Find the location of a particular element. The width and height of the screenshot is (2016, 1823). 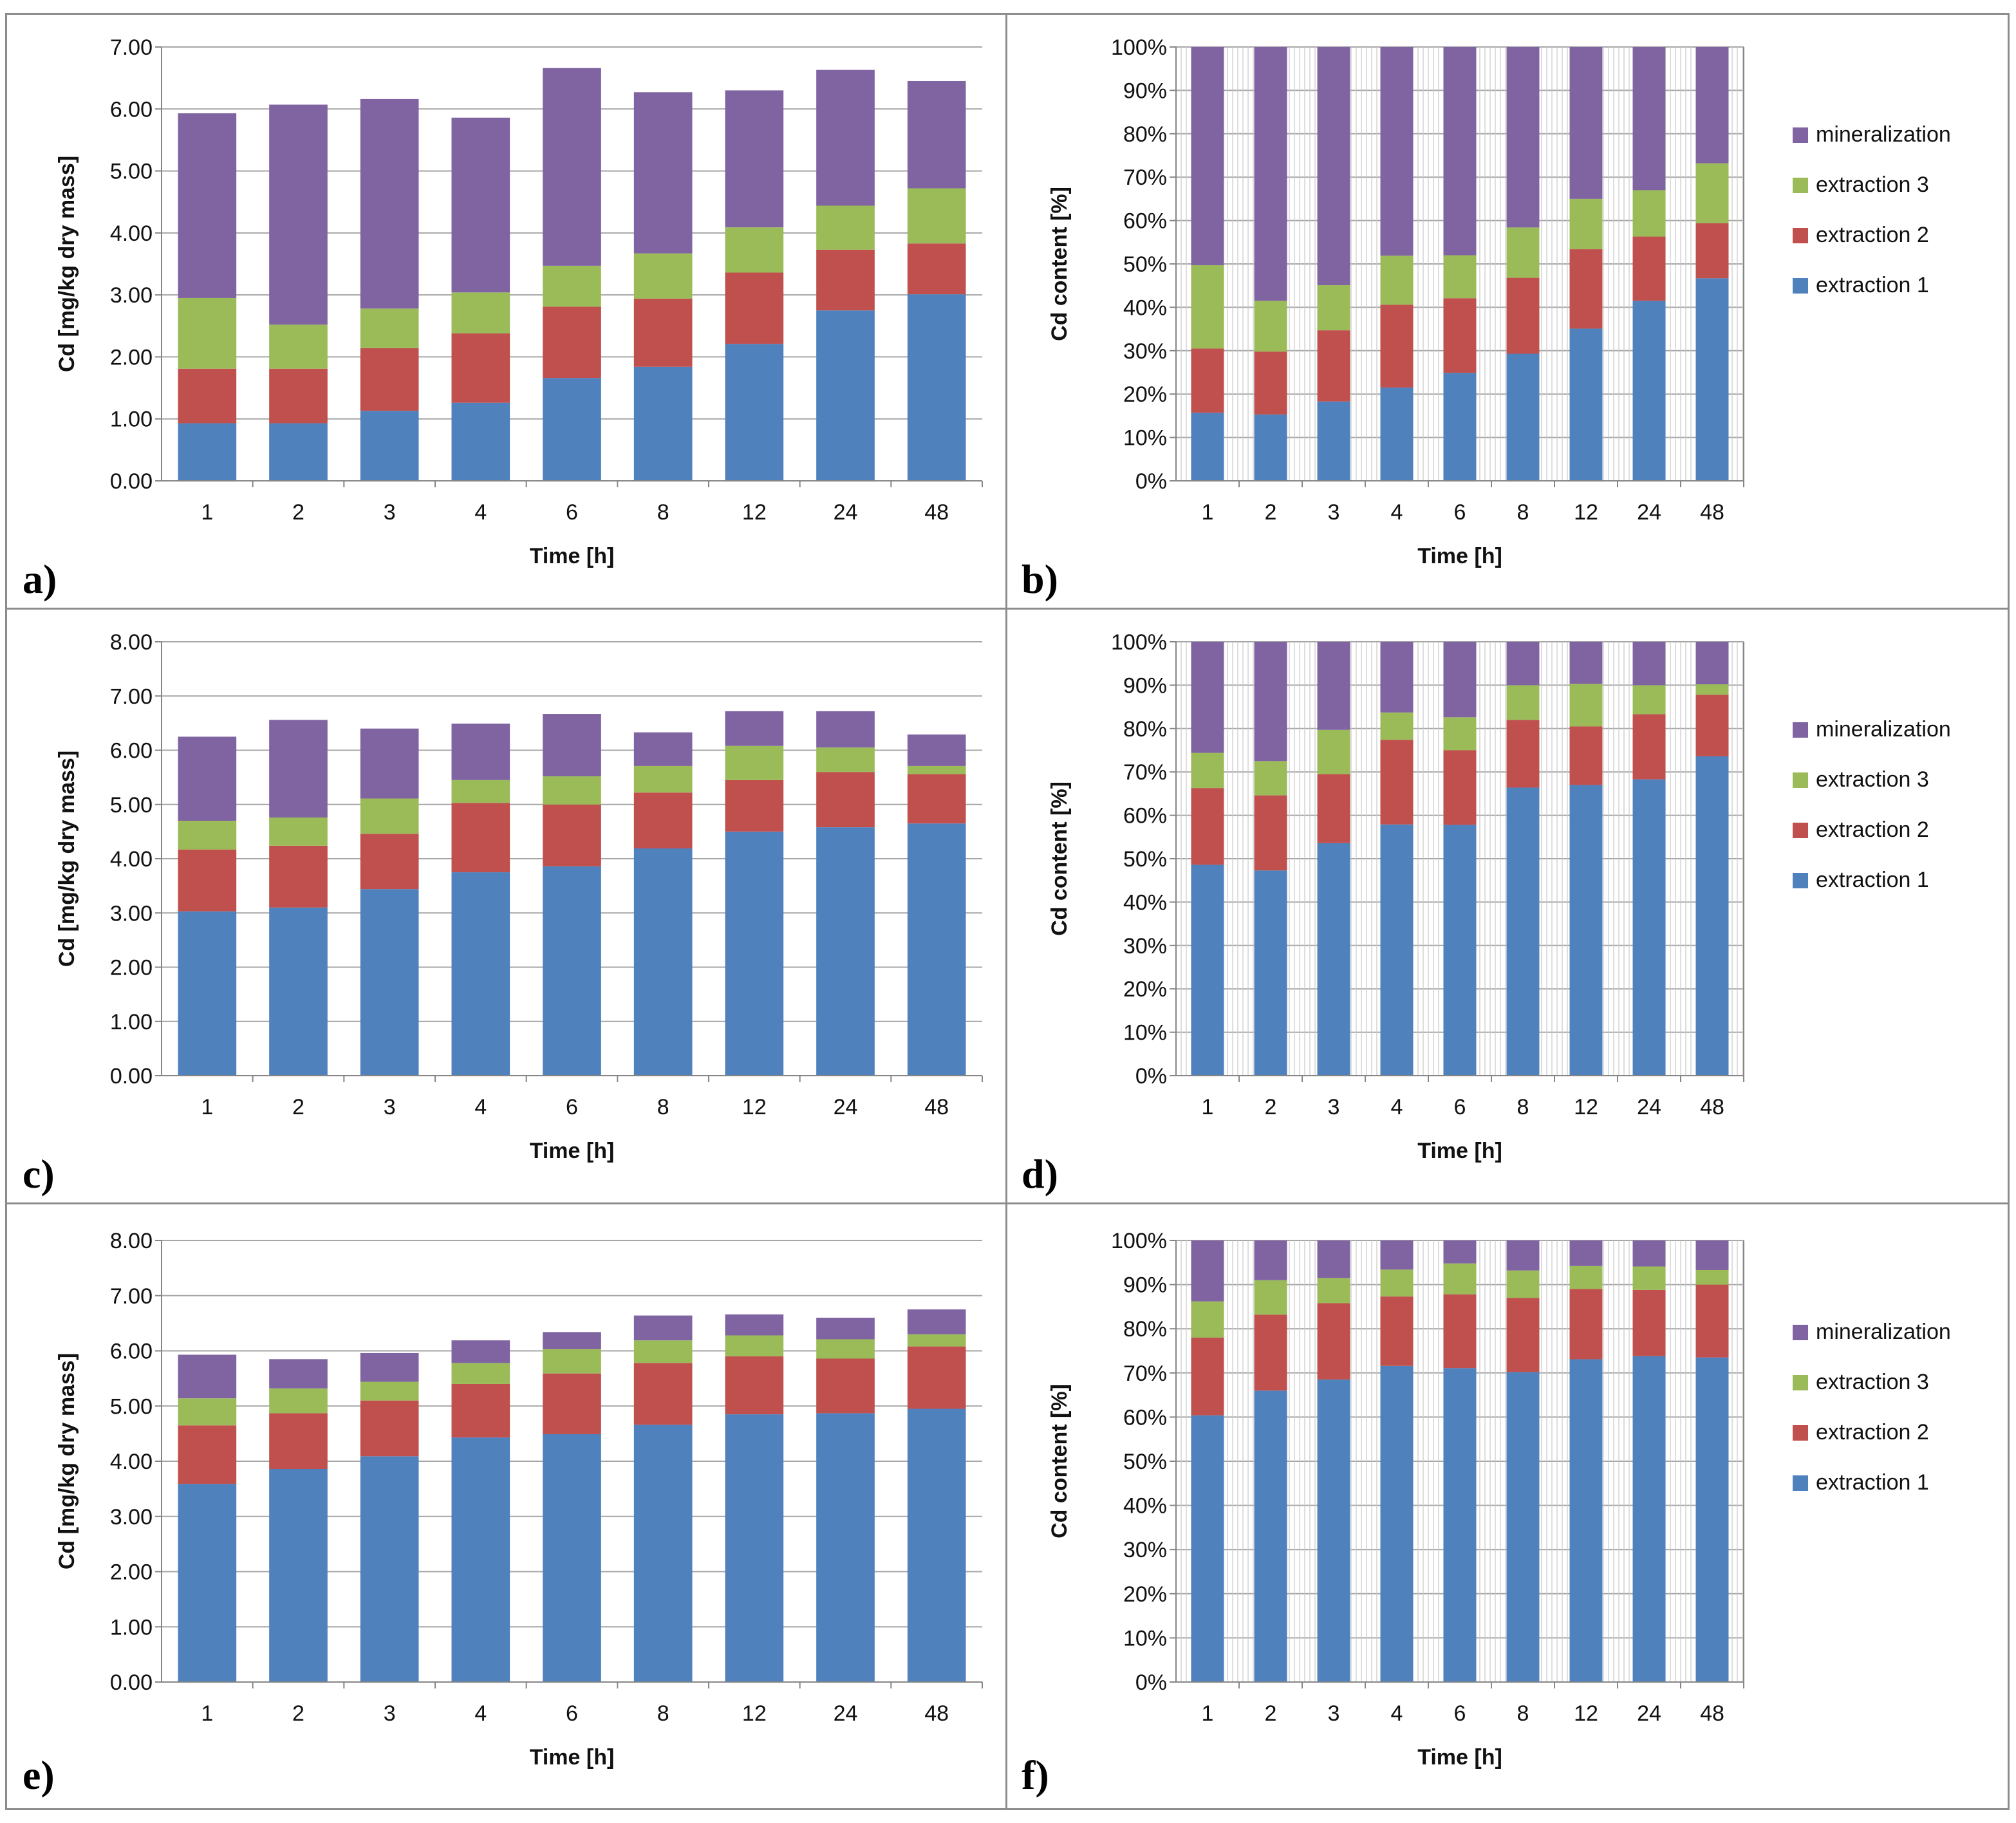

y-tick-label: 50% is located at coordinates (1145, 1462).